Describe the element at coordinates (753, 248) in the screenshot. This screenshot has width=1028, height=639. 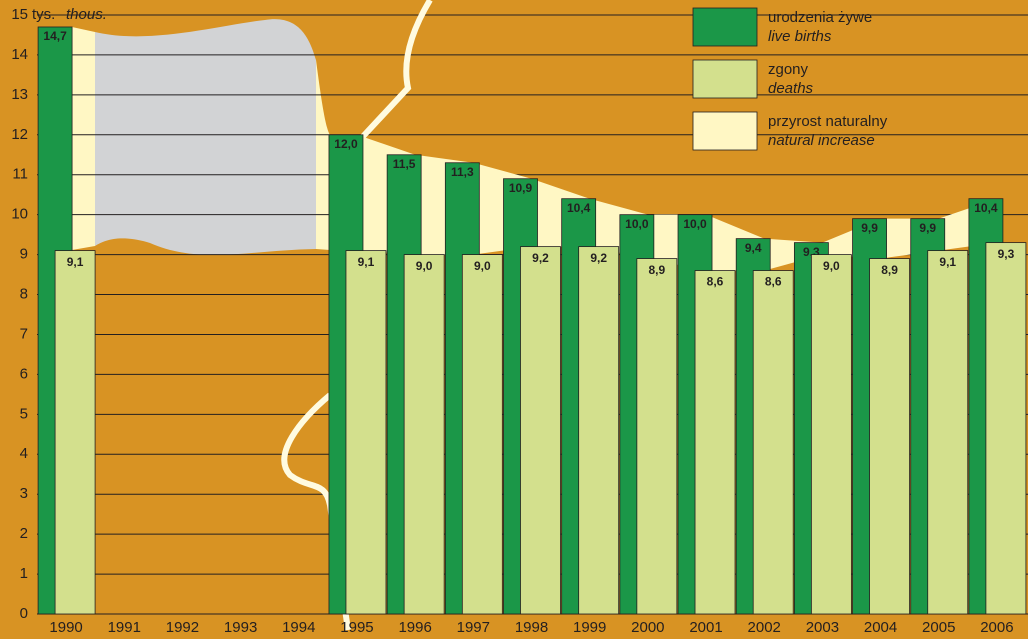
I see `value-label: 9,4` at that location.